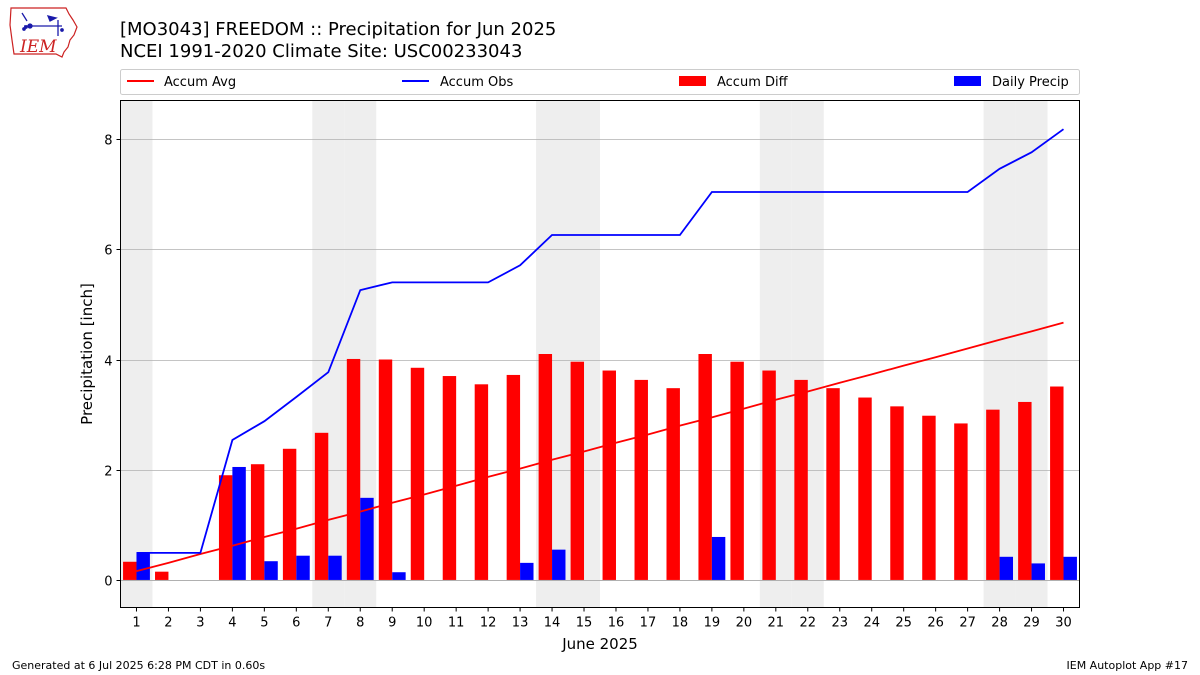 The image size is (1200, 675). Describe the element at coordinates (108, 362) in the screenshot. I see `y-tick-label: 4` at that location.